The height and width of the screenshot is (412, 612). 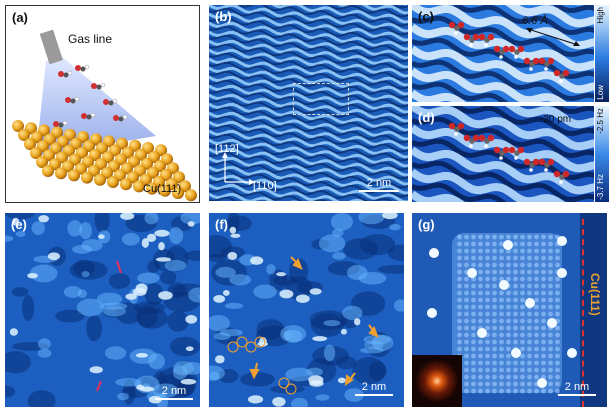 I want to click on scale-bar-f: 2 nm, so click(x=374, y=388).